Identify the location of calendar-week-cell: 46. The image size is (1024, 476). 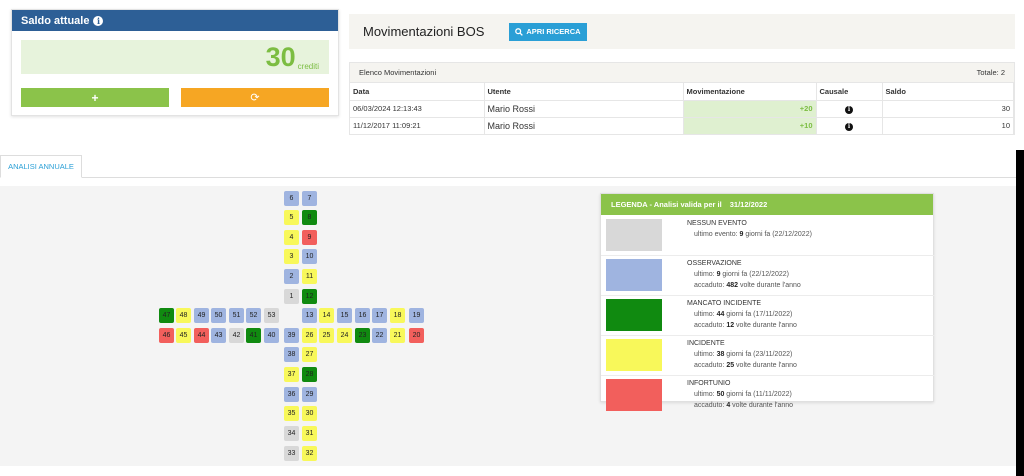
(166, 335).